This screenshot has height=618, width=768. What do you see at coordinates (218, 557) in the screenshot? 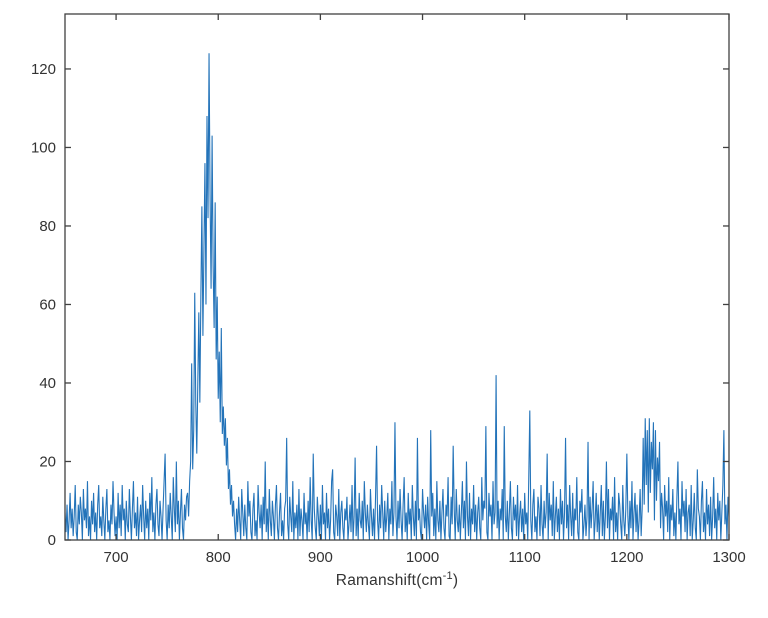
I see `x-tick-label: 800` at bounding box center [218, 557].